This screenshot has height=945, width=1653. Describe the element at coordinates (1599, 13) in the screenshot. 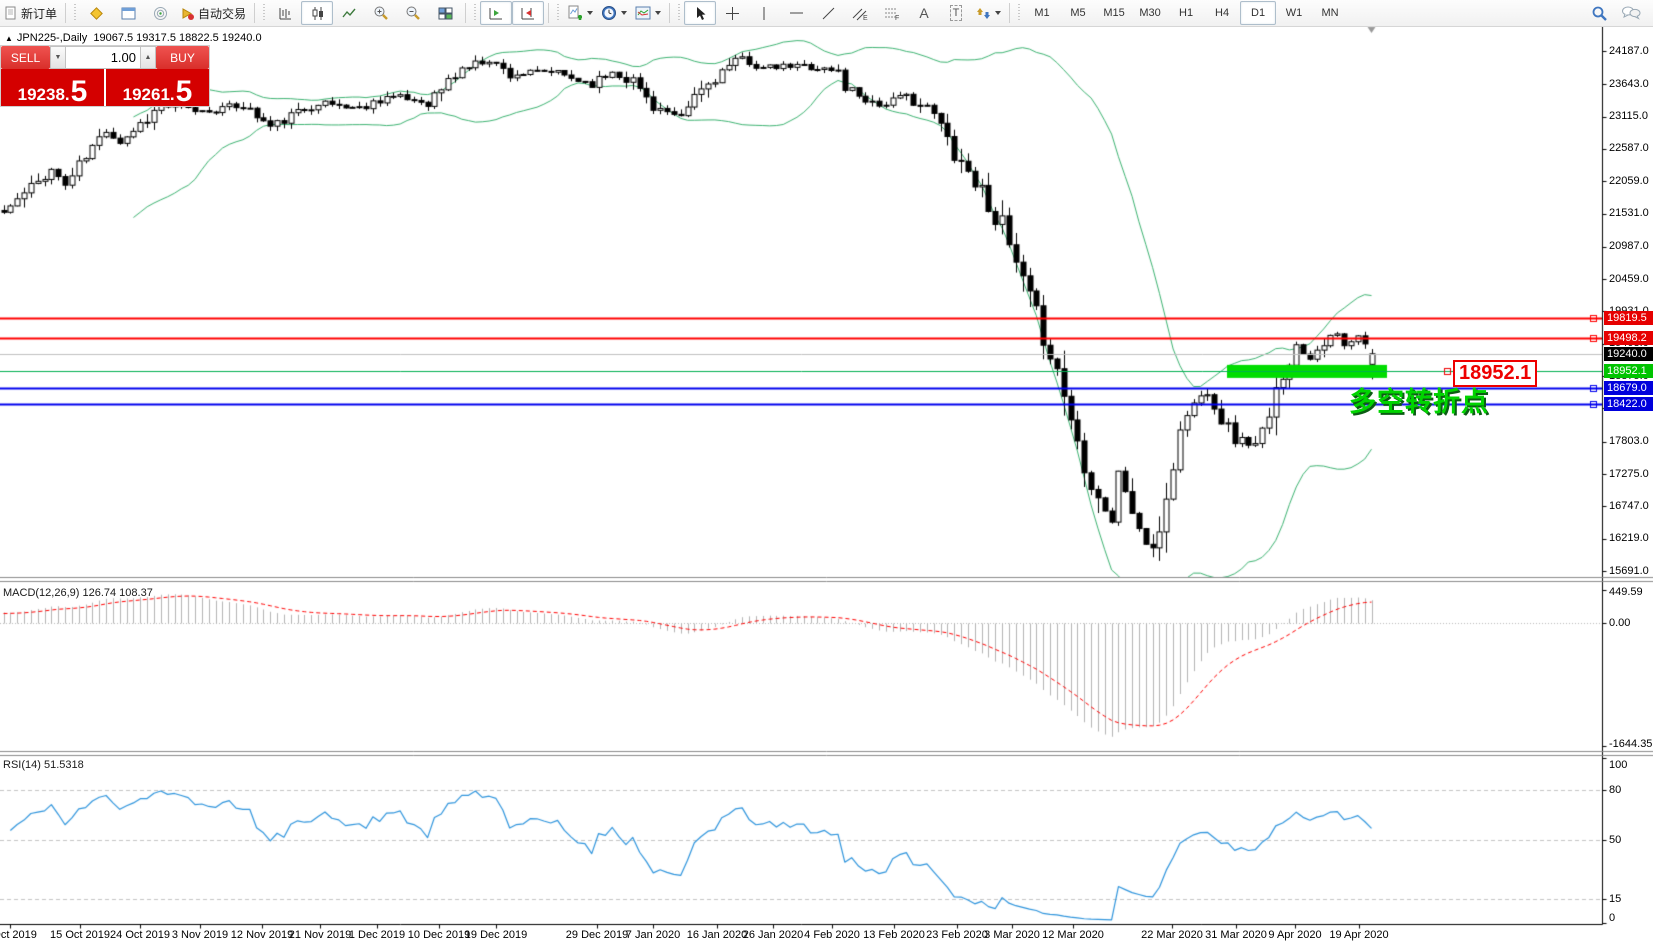

I see `search-button` at that location.